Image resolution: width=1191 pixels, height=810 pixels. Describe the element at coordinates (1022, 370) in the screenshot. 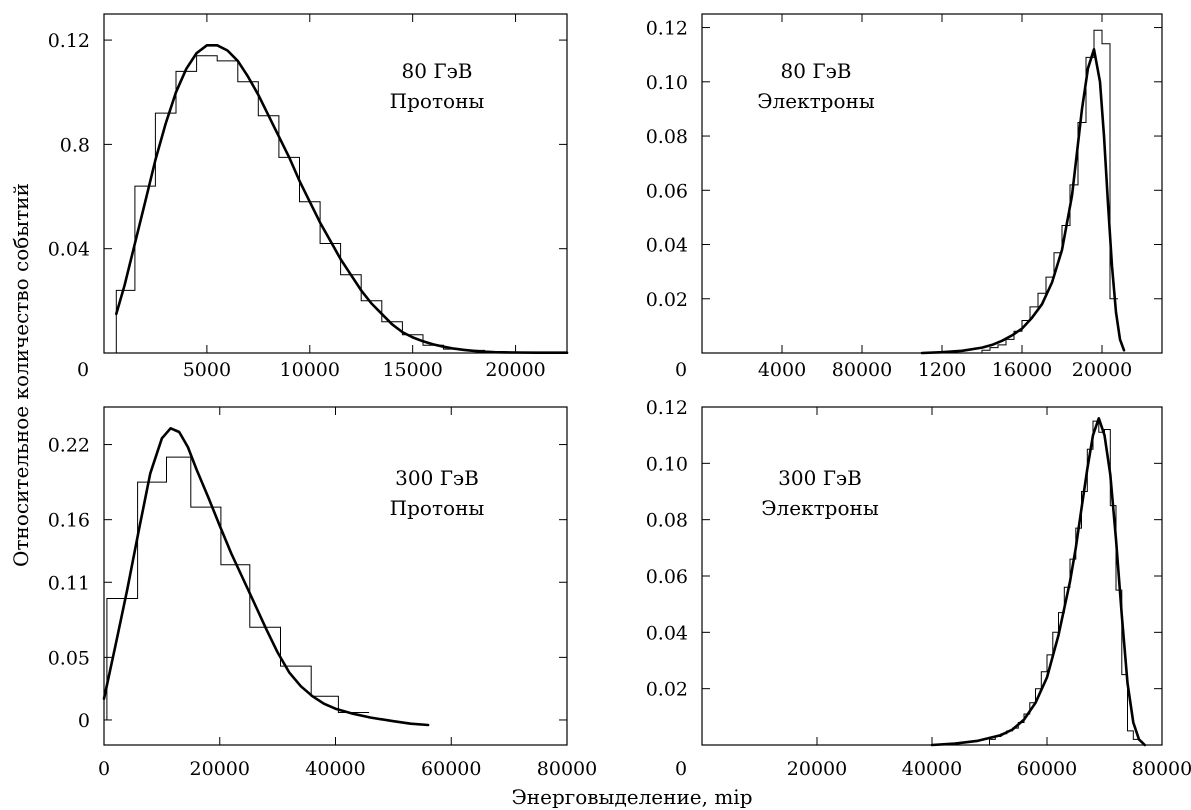

I see `x-tick-label: 16000` at that location.